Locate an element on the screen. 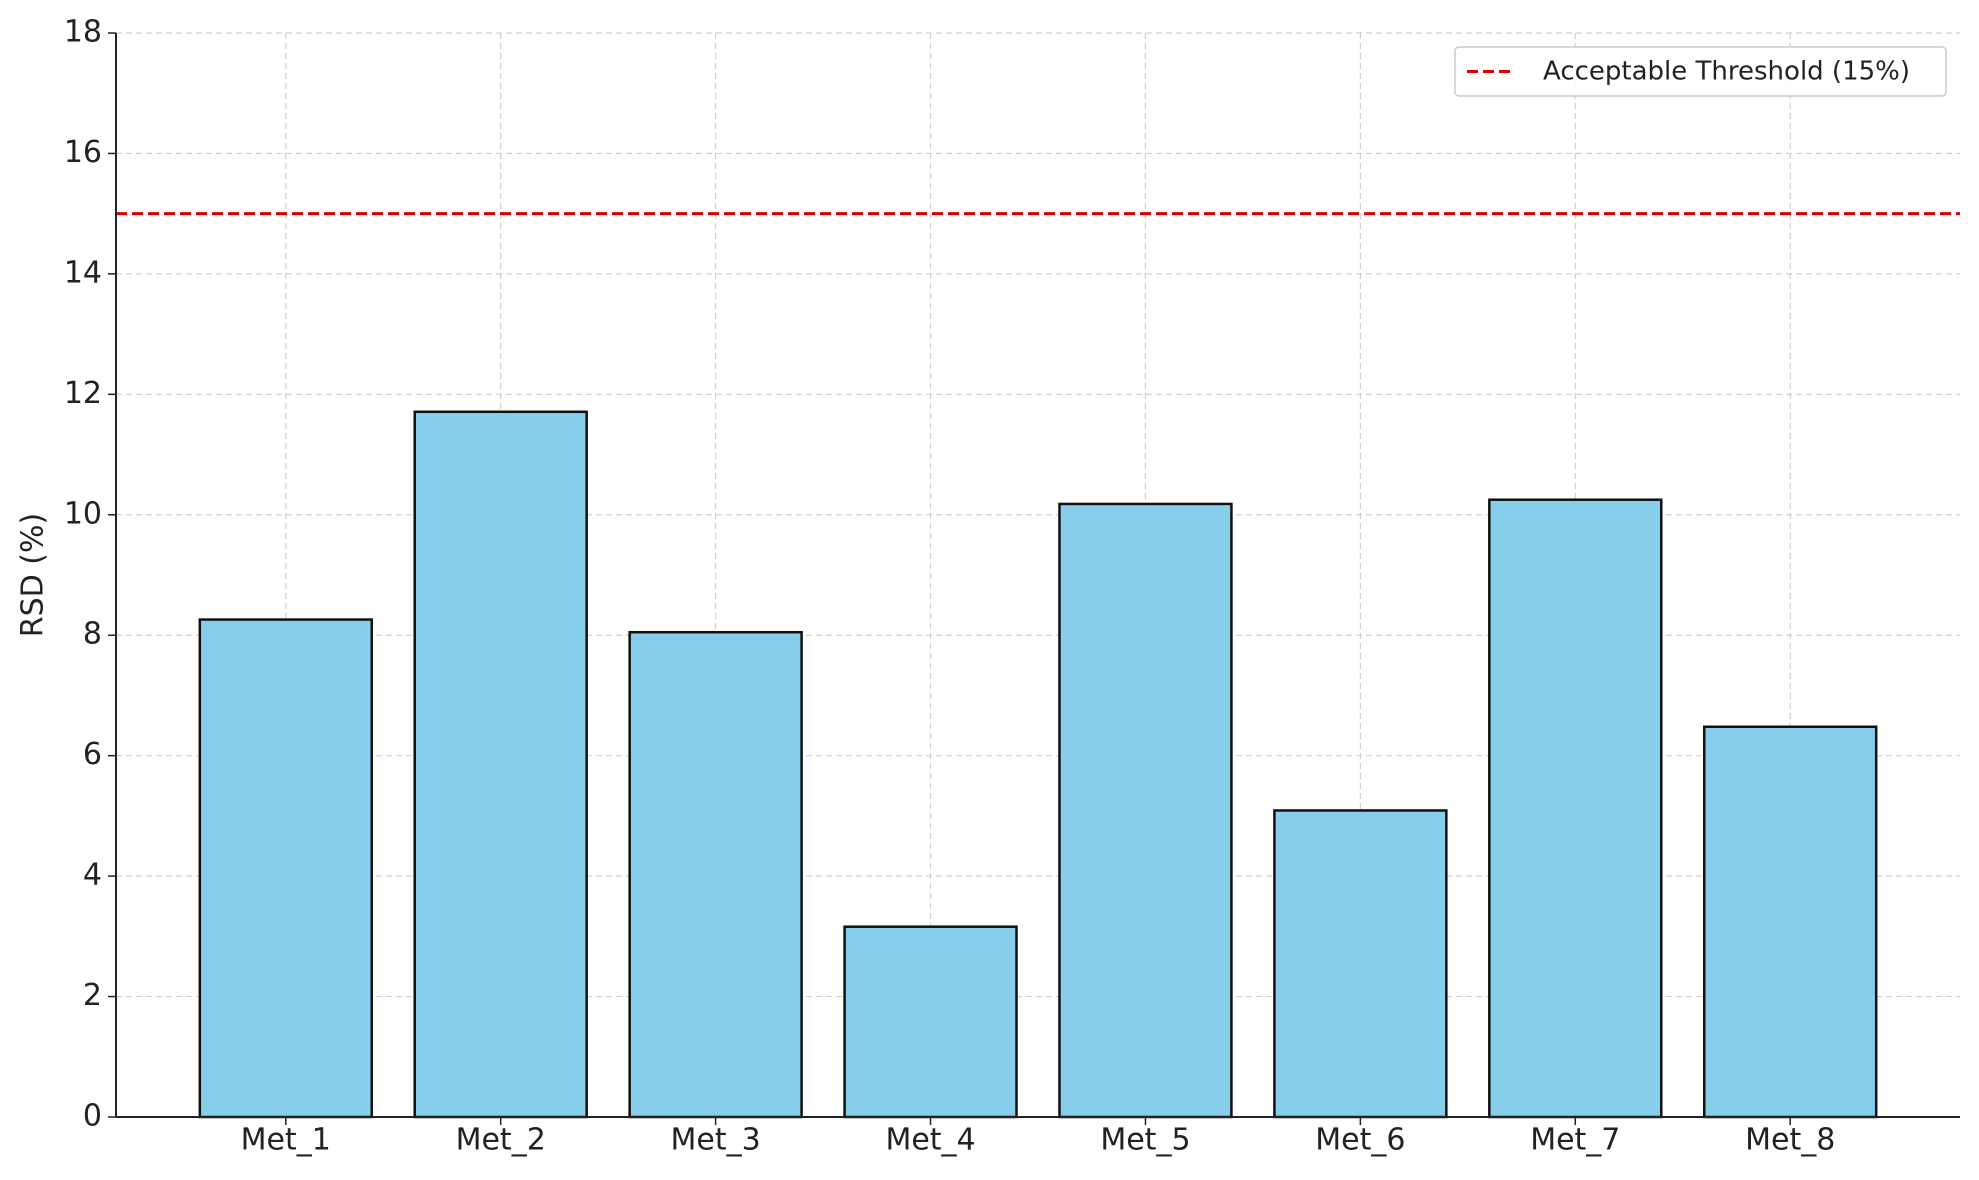 The image size is (1979, 1180). y-tick-label: 16 is located at coordinates (83, 152).